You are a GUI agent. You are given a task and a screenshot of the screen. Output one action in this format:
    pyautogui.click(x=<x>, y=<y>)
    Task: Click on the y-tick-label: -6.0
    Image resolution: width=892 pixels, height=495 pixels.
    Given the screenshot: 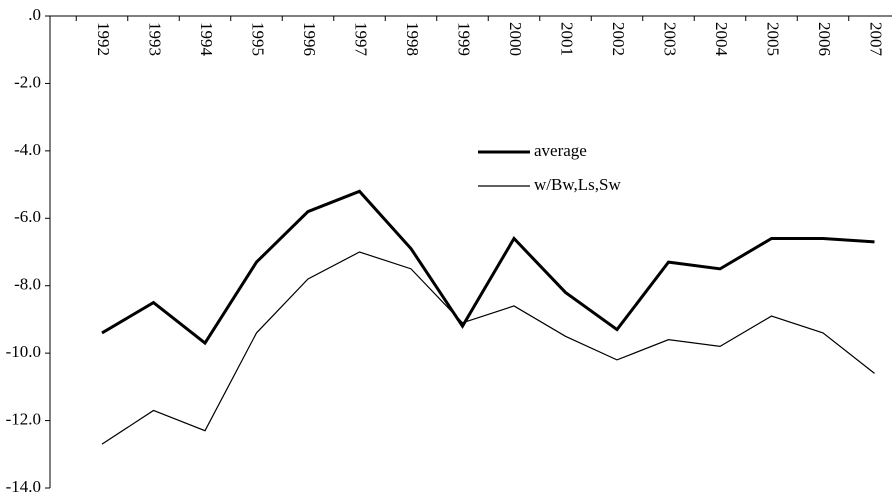 What is the action you would take?
    pyautogui.click(x=27, y=216)
    